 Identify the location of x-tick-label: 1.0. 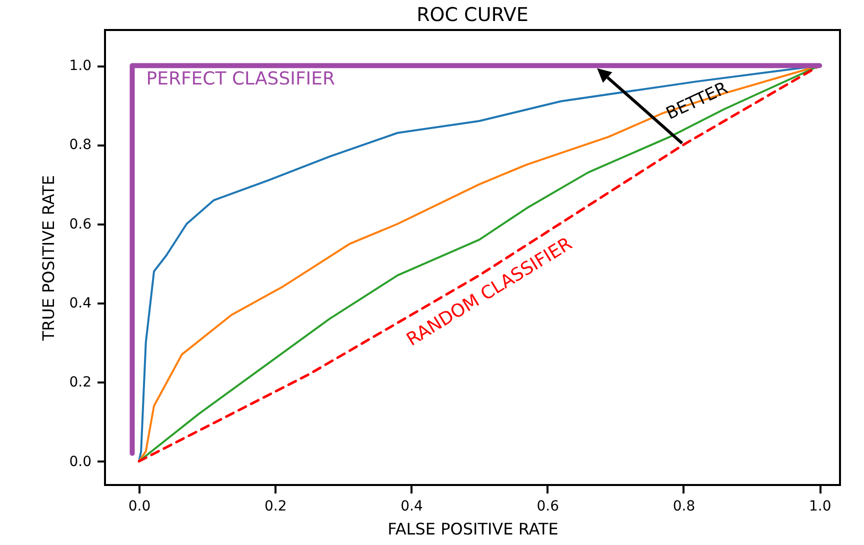
(820, 506).